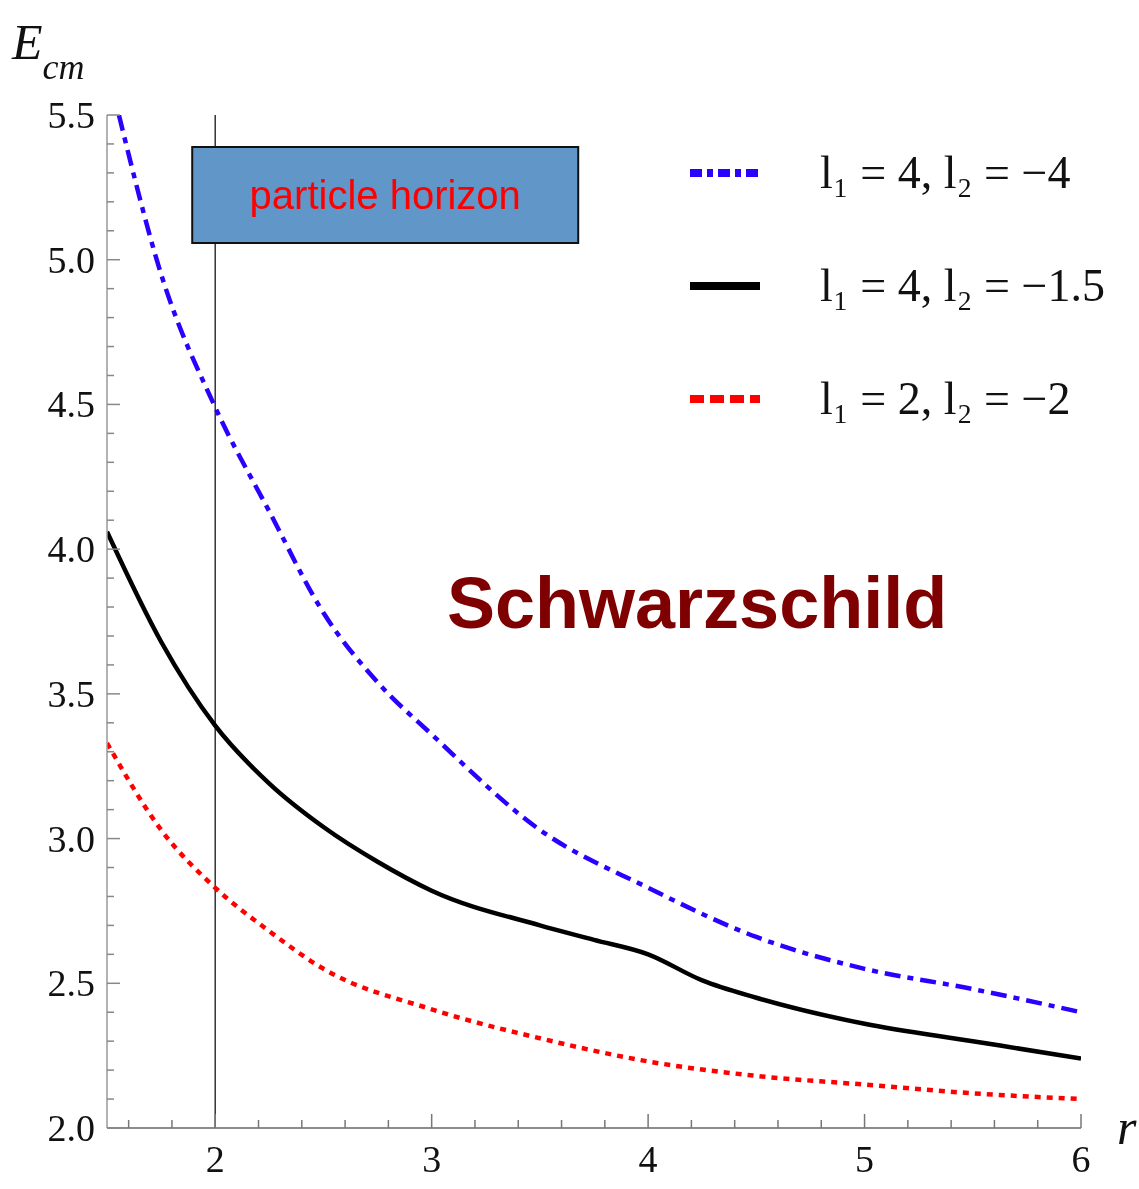 Image resolution: width=1139 pixels, height=1189 pixels. What do you see at coordinates (215, 1159) in the screenshot?
I see `x-tick-label: 2` at bounding box center [215, 1159].